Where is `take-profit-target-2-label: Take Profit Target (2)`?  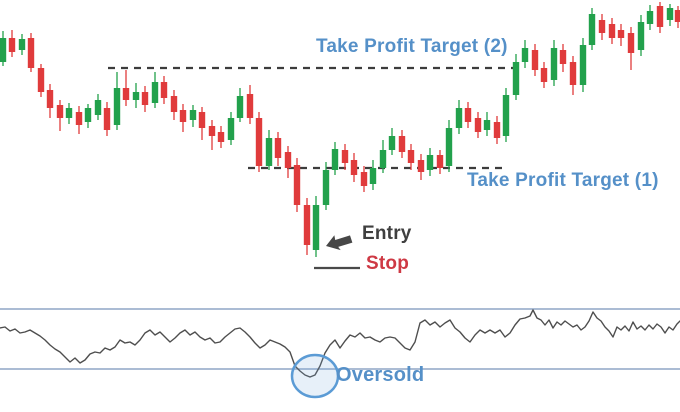
take-profit-target-2-label: Take Profit Target (2) is located at coordinates (412, 46).